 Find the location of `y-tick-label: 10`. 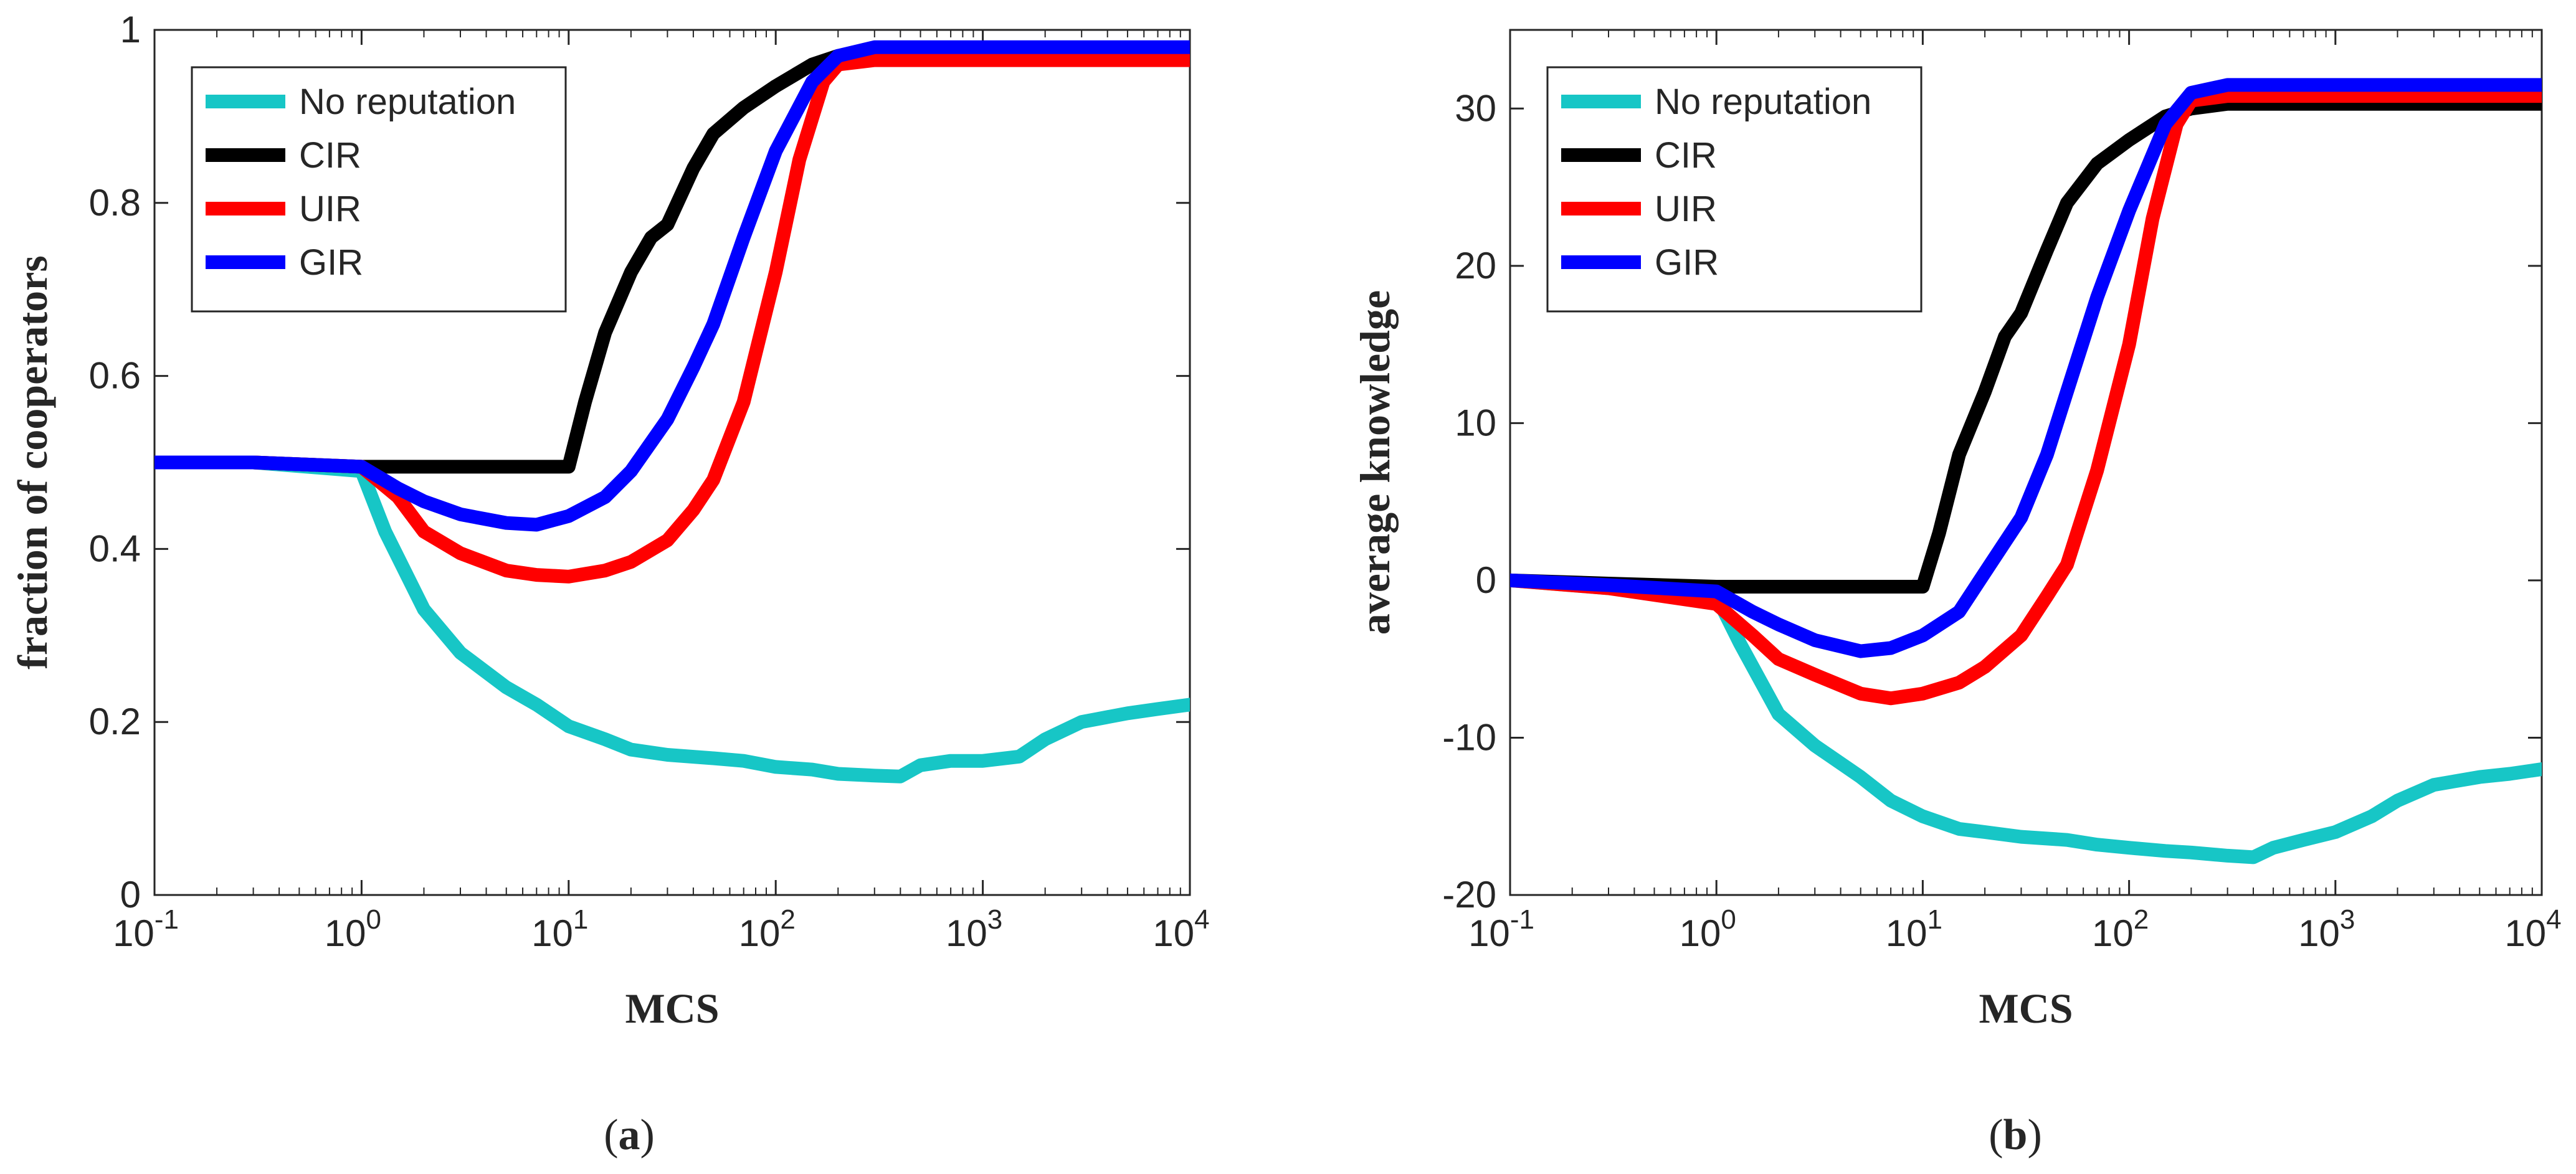

y-tick-label: 10 is located at coordinates (1475, 422).